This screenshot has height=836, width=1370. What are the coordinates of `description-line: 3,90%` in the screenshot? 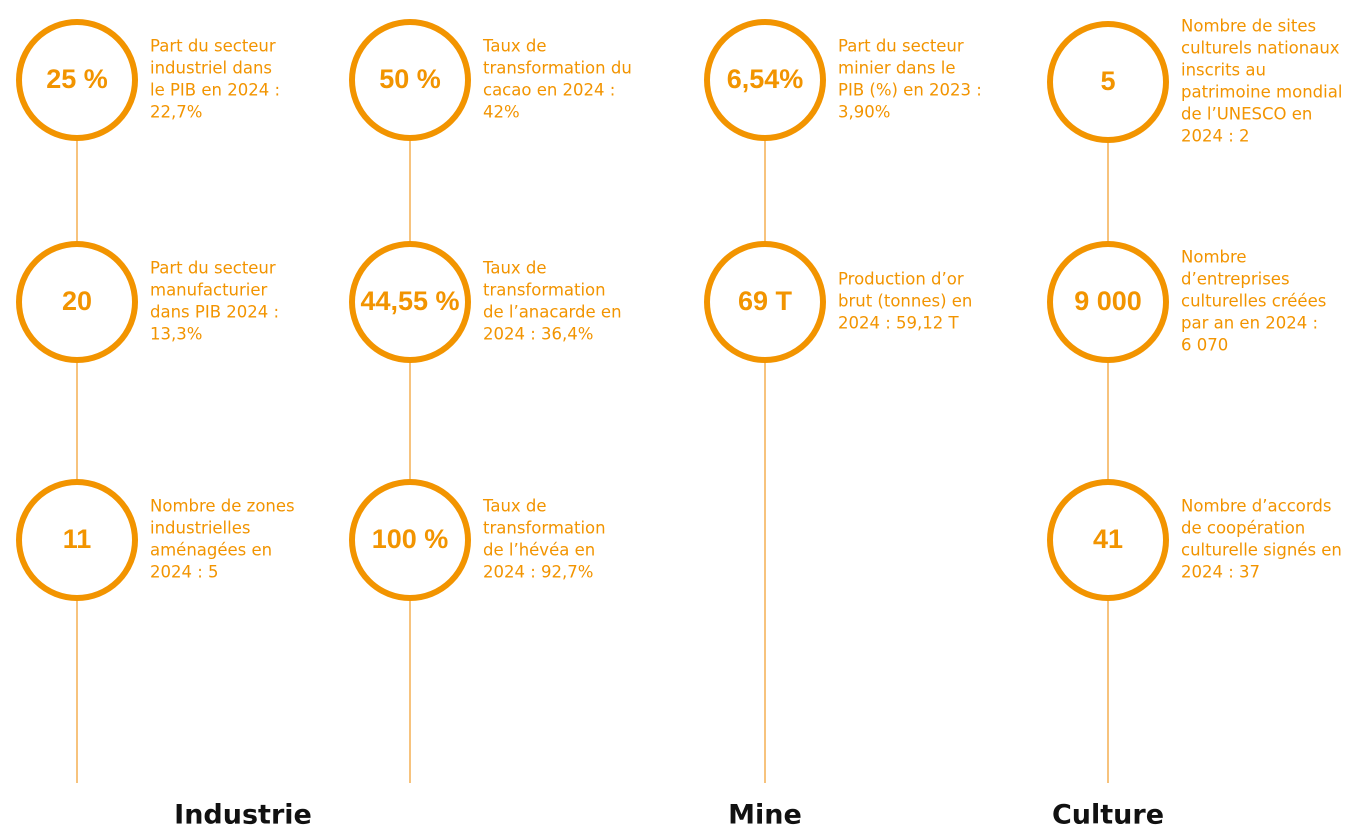 It's located at (864, 112).